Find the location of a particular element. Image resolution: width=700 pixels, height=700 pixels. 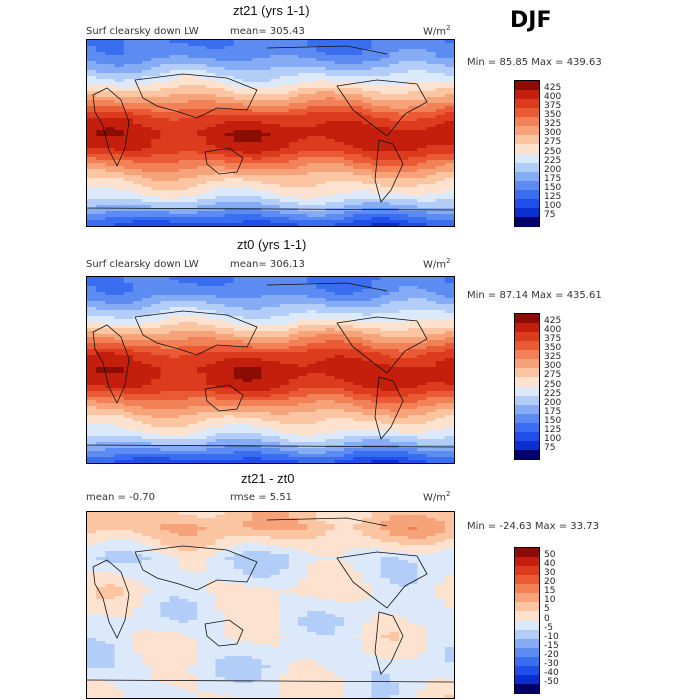

colorbar-tick-label: 275 is located at coordinates (553, 142).